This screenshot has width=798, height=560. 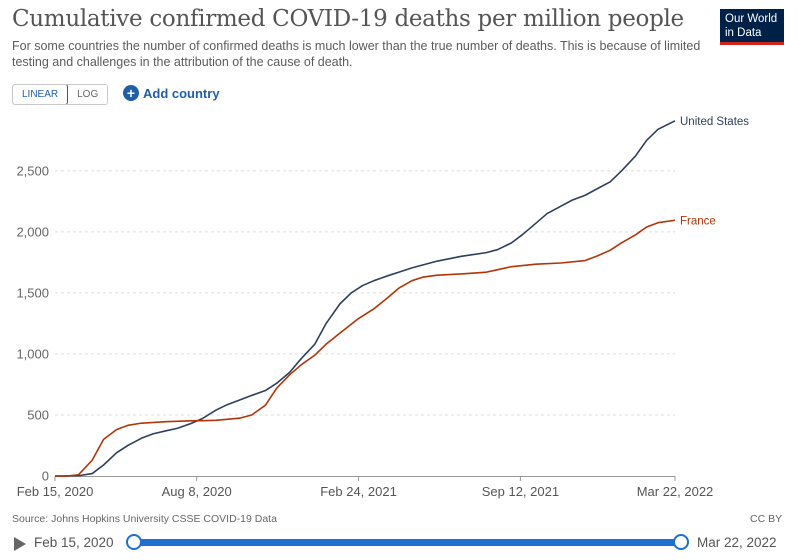 What do you see at coordinates (181, 93) in the screenshot?
I see `add-country-label: Add country` at bounding box center [181, 93].